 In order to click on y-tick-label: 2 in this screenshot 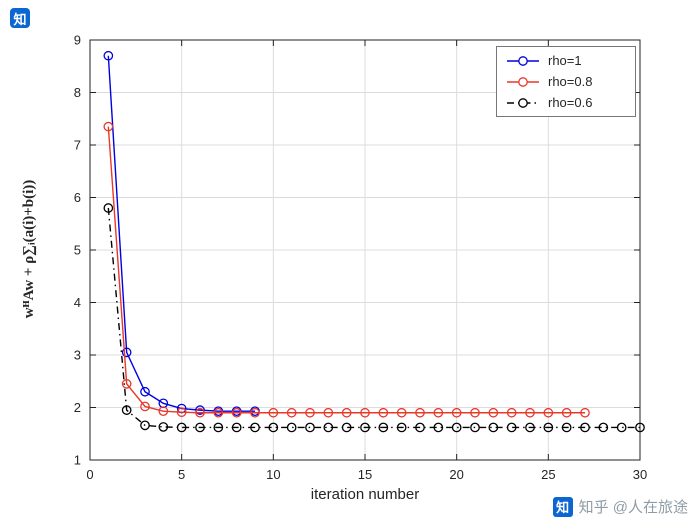, I will do `click(77, 407)`.